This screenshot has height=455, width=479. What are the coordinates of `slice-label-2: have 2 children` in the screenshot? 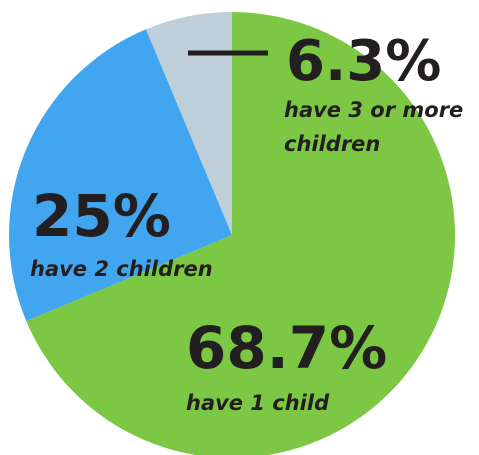 It's located at (121, 269).